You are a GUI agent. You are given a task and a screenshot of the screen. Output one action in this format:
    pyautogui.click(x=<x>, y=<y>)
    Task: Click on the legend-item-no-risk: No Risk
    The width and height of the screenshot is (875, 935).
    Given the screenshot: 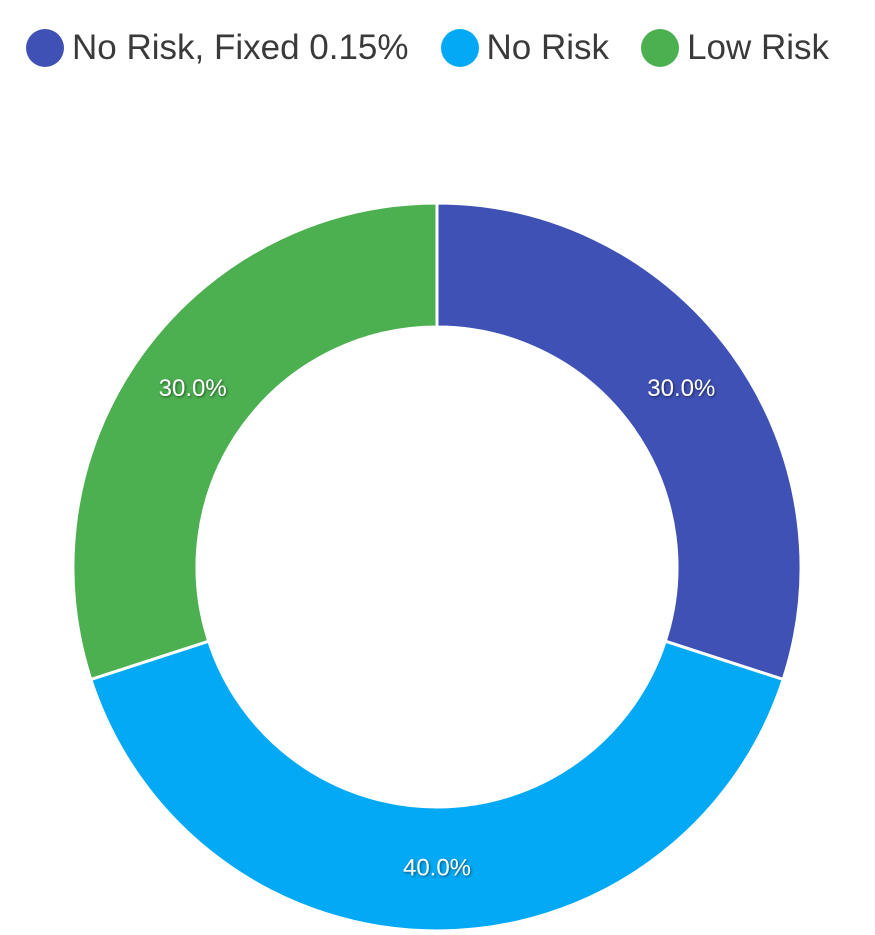 What is the action you would take?
    pyautogui.click(x=525, y=48)
    